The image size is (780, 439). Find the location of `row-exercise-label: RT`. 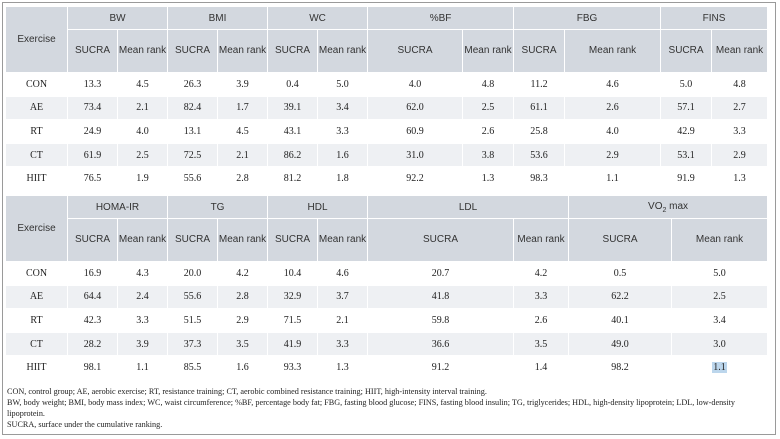

row-exercise-label: RT is located at coordinates (36, 320).